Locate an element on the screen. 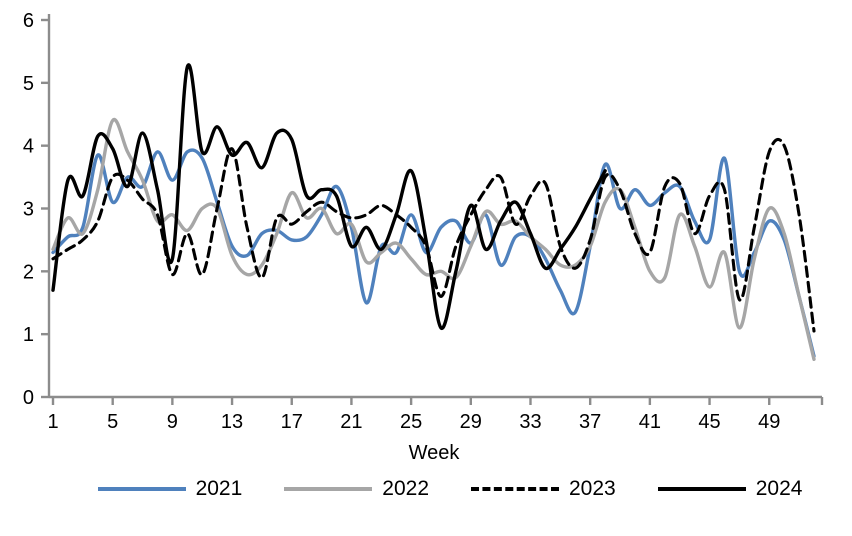 Image resolution: width=852 pixels, height=536 pixels. y-tick-label: 3 is located at coordinates (28, 210).